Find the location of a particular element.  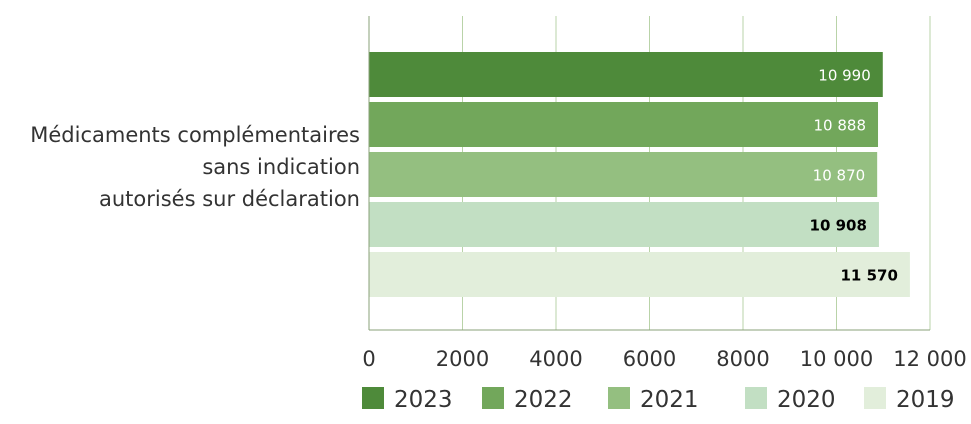

x-tick-label: 0 is located at coordinates (368, 359).